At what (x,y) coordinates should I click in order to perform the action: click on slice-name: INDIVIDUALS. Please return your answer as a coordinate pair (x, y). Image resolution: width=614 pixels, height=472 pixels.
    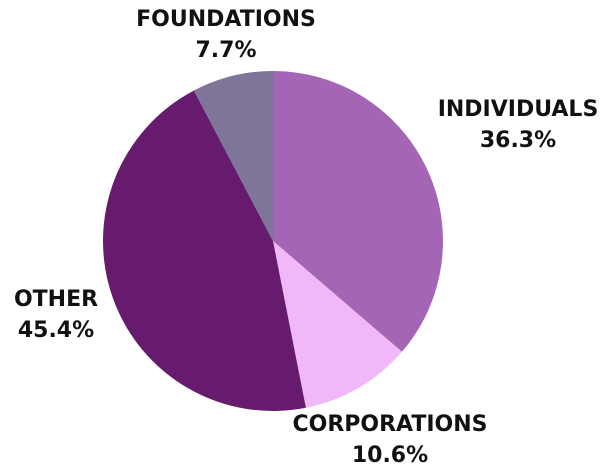
    Looking at the image, I should click on (518, 109).